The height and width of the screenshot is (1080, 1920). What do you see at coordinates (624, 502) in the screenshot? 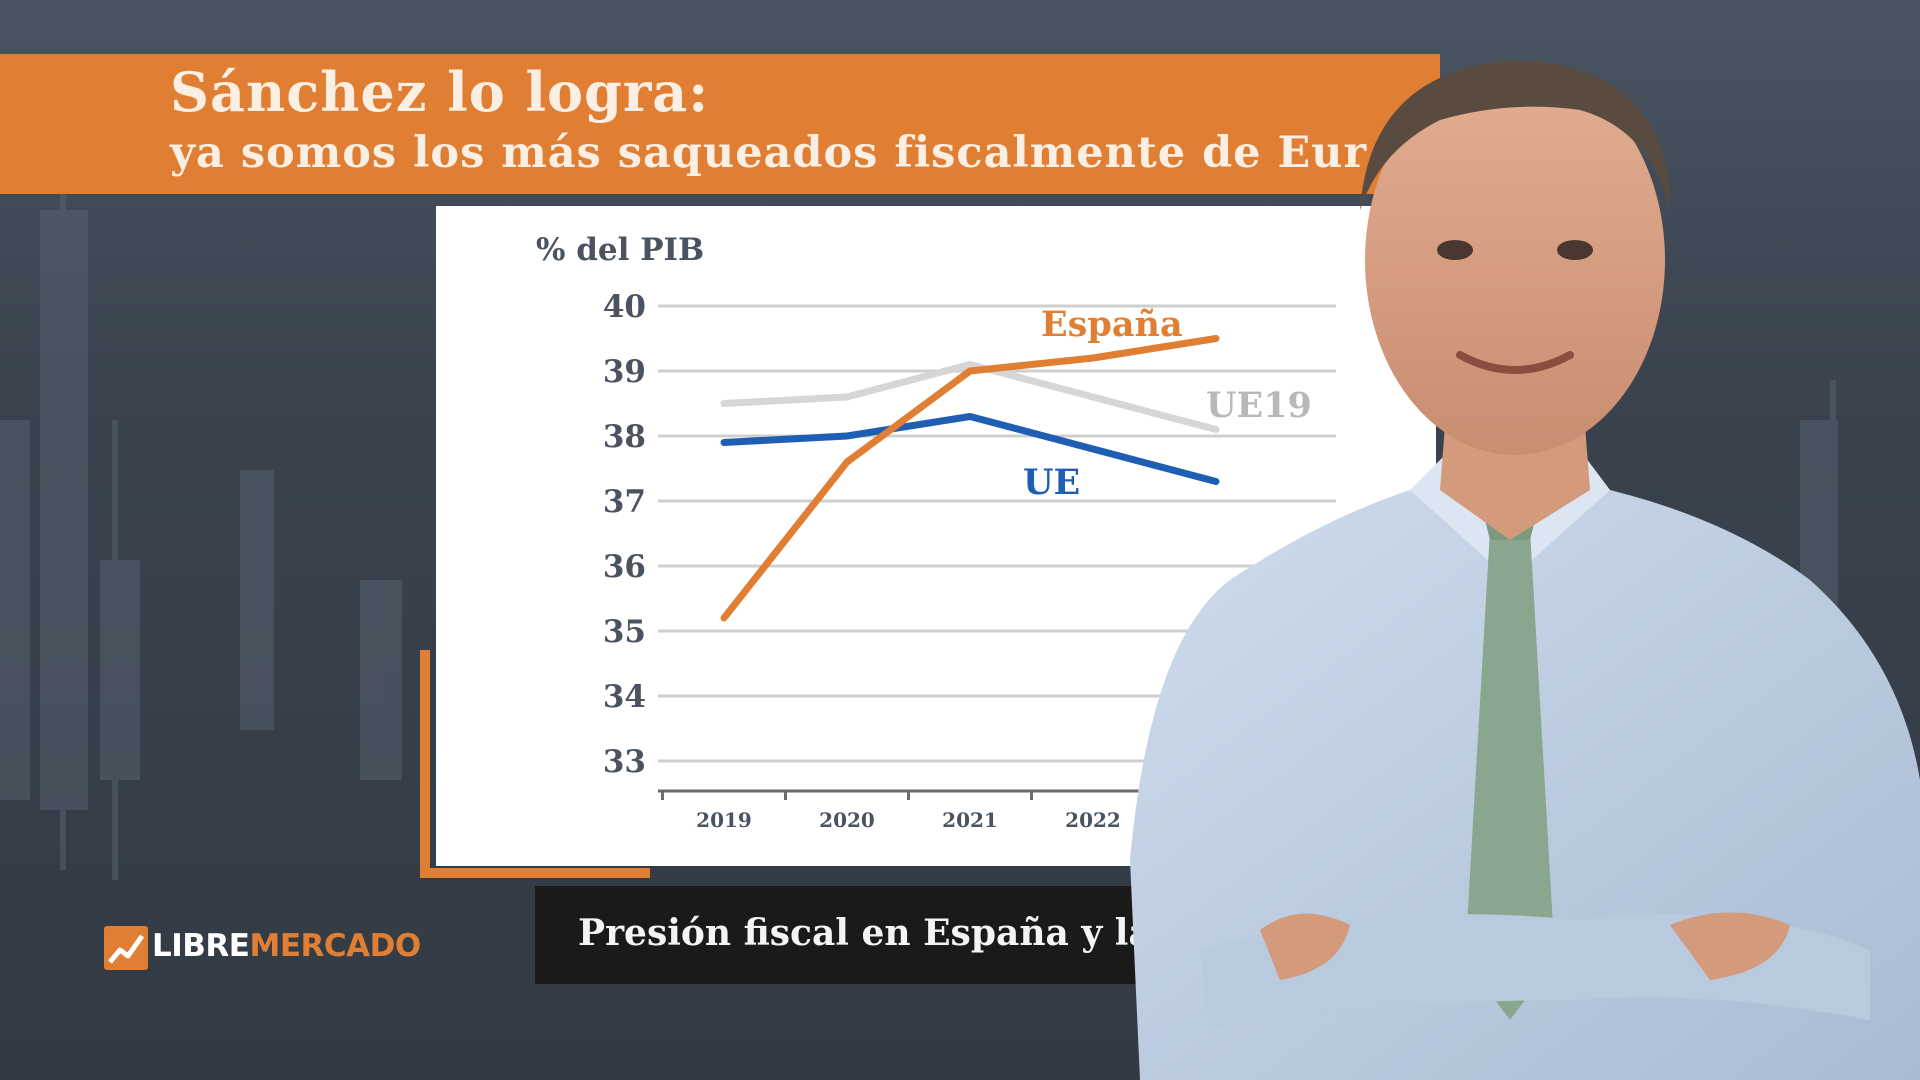
I see `y-tick-37: 37` at bounding box center [624, 502].